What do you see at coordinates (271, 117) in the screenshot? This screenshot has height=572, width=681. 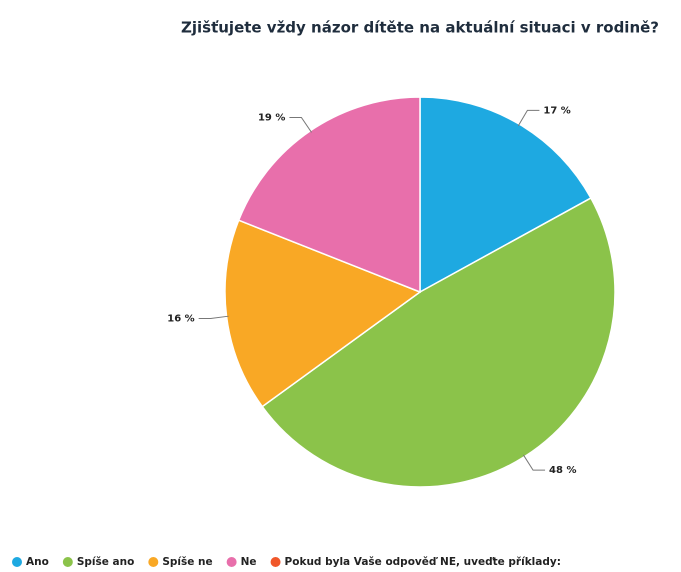 I see `data-label: 19 %` at bounding box center [271, 117].